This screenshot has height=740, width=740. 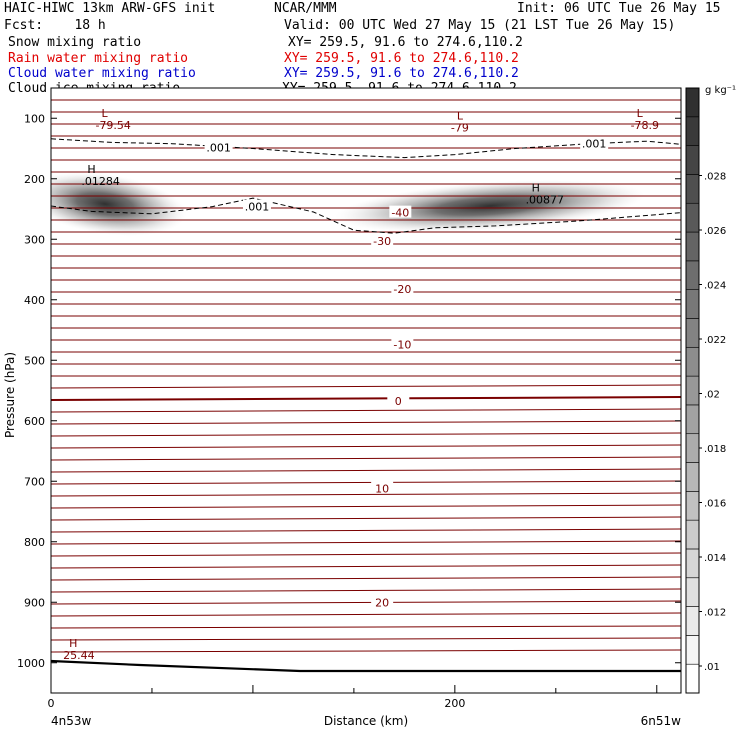 I want to click on x-tick-label: 200, so click(x=454, y=703).